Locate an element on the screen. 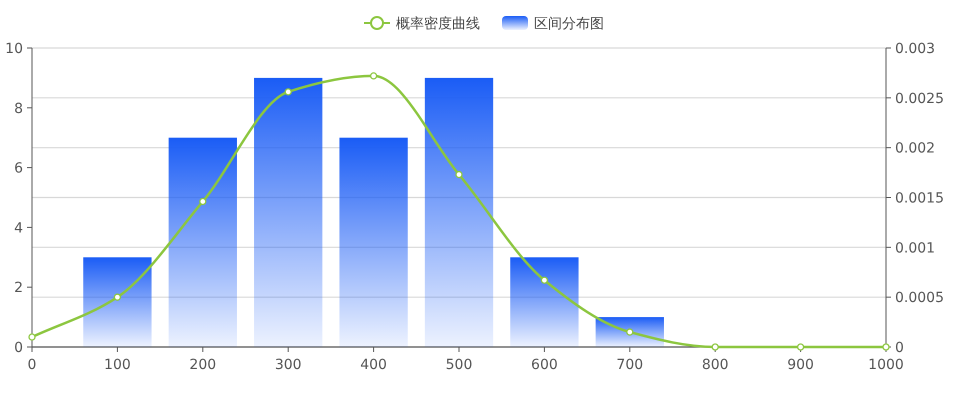 The height and width of the screenshot is (399, 960). y2-tick-label: 0 is located at coordinates (899, 348).